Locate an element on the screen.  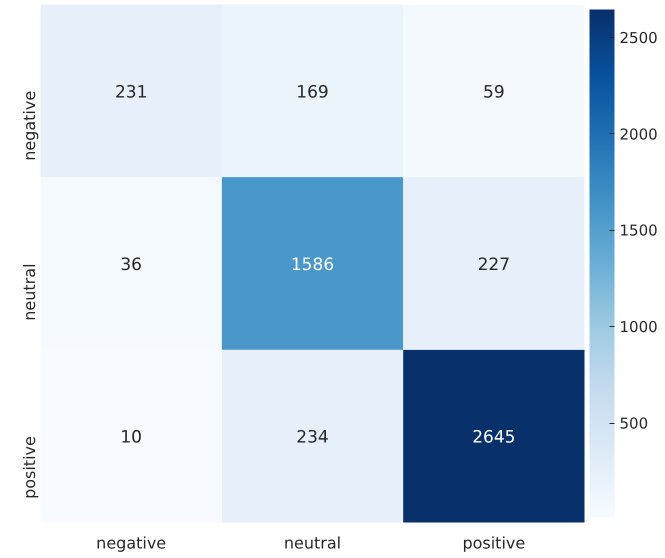
data-label: 227 is located at coordinates (494, 265).